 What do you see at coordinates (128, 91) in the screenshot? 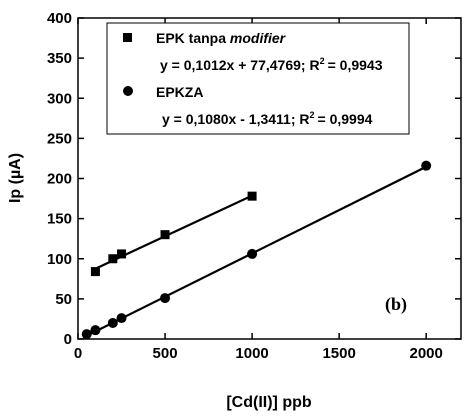
I see `legend-marker-circle` at bounding box center [128, 91].